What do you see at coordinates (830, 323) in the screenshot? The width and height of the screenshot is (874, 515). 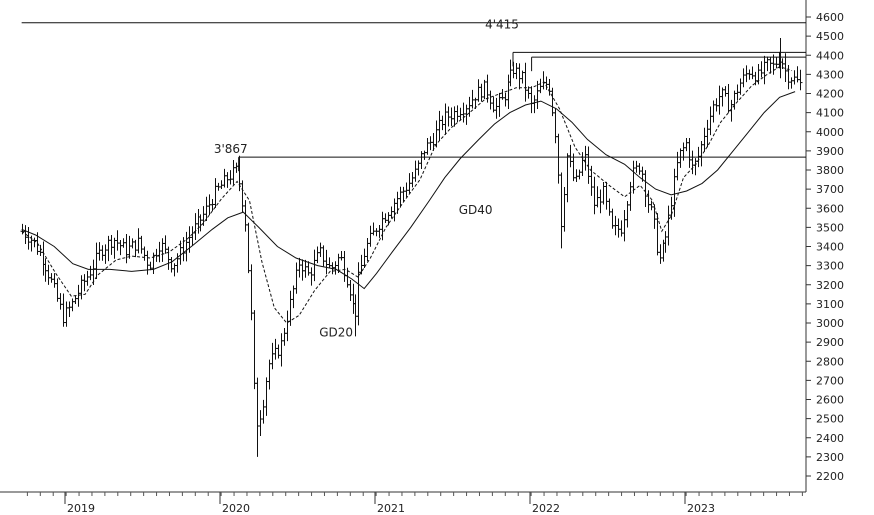 I see `y-tick-label: 3000` at bounding box center [830, 323].